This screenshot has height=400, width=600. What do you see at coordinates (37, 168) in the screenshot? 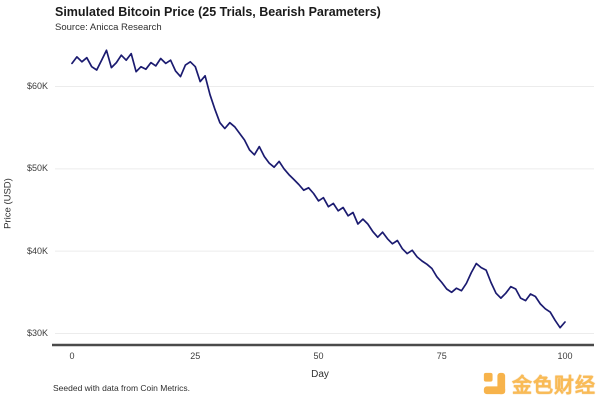
I see `y-tick-label: $50K` at bounding box center [37, 168].